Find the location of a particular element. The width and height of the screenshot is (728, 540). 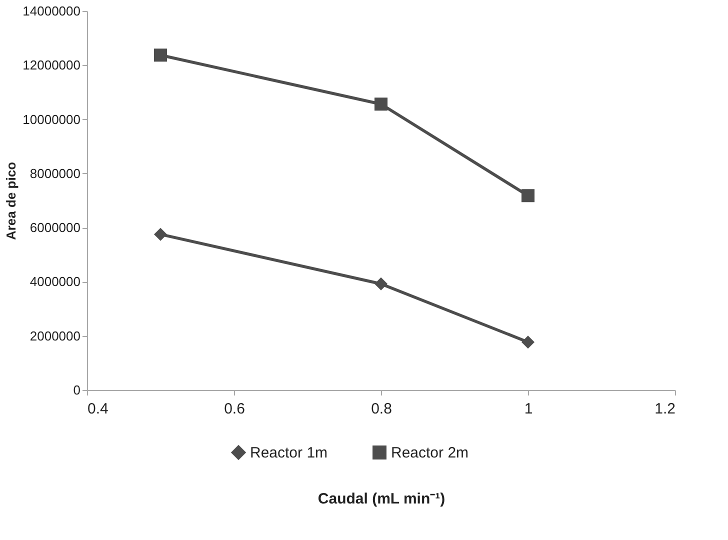

x-tick-label: 1.2 is located at coordinates (665, 409).